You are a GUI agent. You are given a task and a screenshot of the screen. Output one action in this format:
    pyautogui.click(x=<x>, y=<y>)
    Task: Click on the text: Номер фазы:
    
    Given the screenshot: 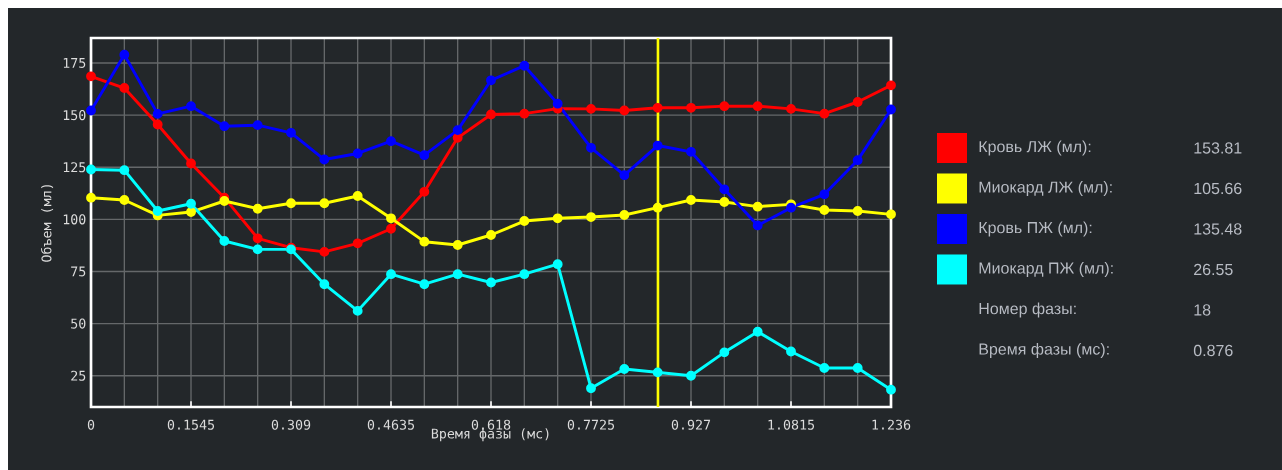 What is the action you would take?
    pyautogui.click(x=1027, y=310)
    